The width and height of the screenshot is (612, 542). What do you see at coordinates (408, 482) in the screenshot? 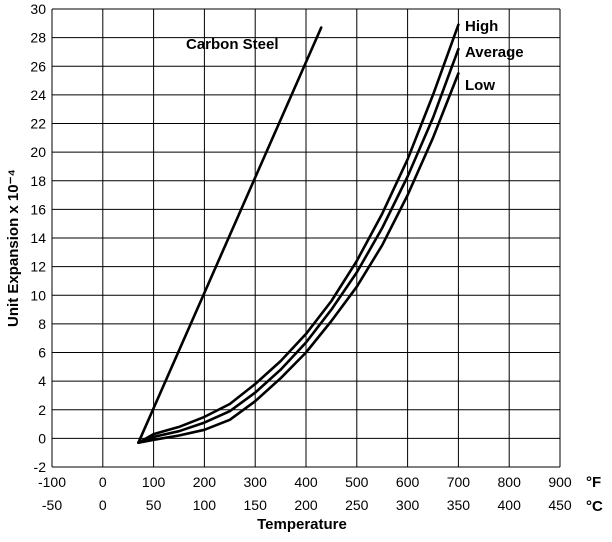
I see `x-tick-label-f: 600` at bounding box center [408, 482].